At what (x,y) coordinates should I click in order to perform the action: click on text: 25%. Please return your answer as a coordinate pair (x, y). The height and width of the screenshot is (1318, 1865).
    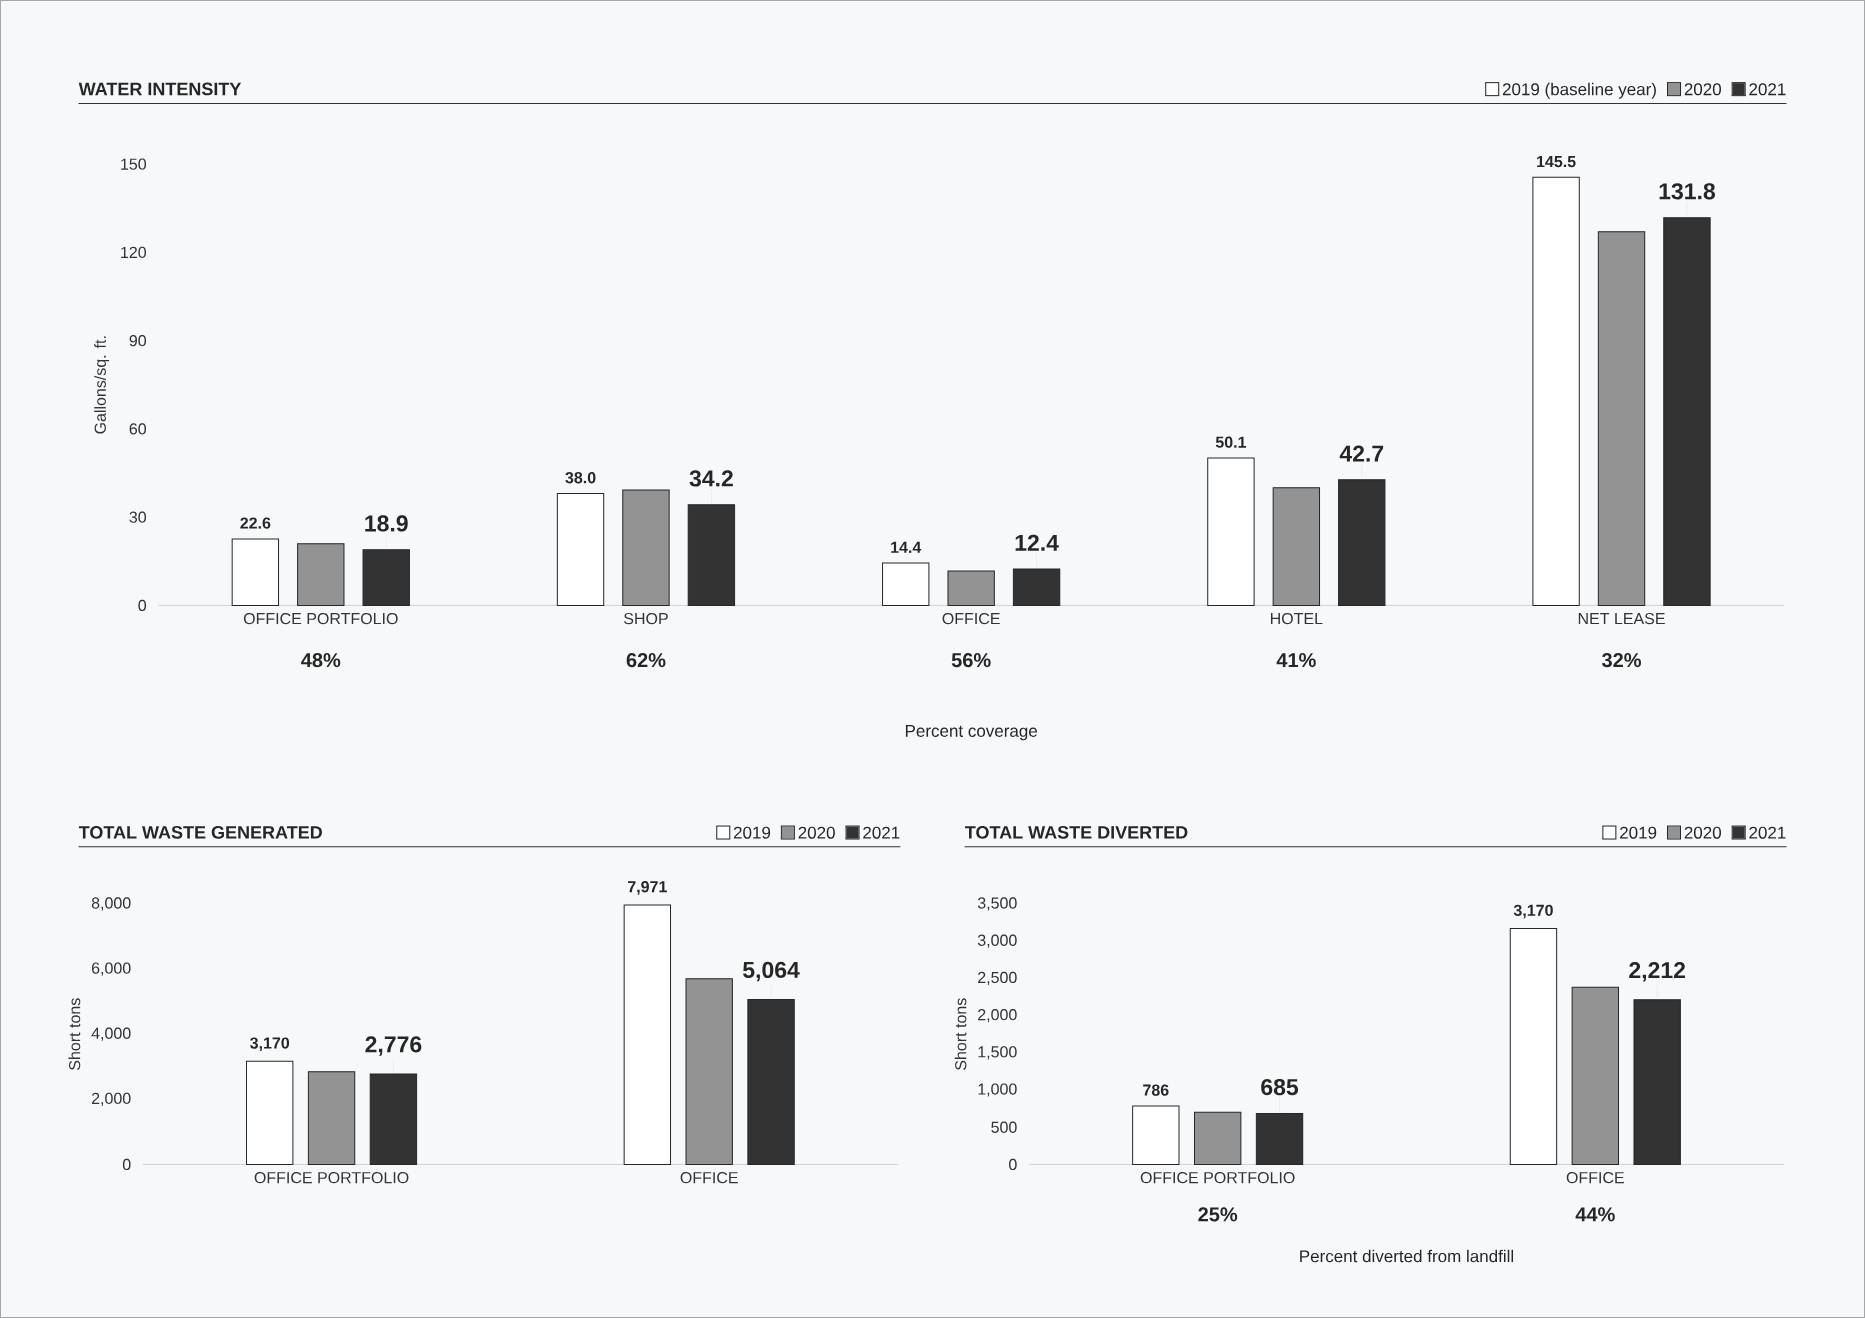
    Looking at the image, I should click on (1218, 1214).